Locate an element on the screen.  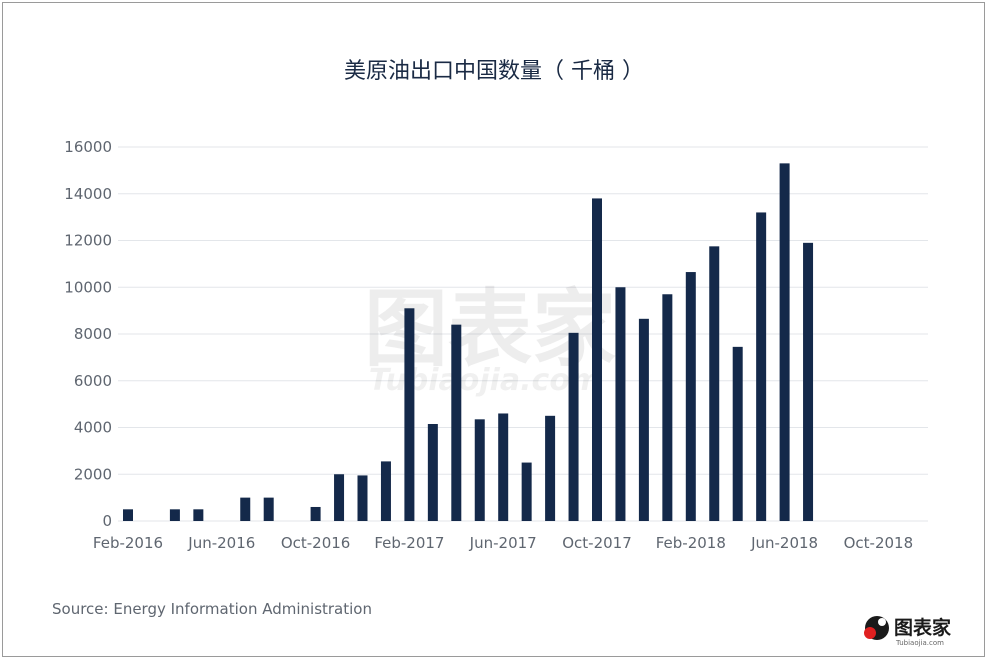
x-tick-label: Feb-2017 is located at coordinates (409, 543).